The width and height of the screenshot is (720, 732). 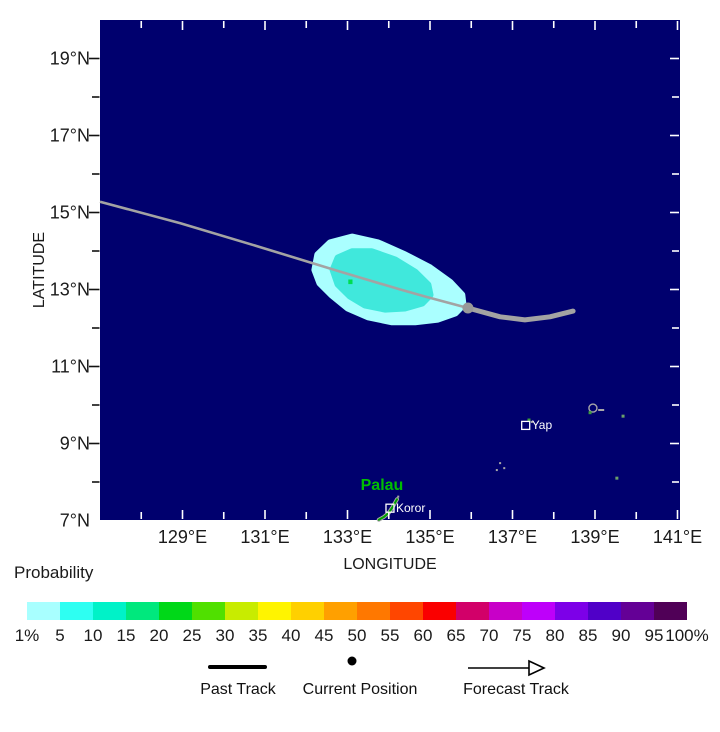 I want to click on colorbar-label: 30, so click(x=225, y=635).